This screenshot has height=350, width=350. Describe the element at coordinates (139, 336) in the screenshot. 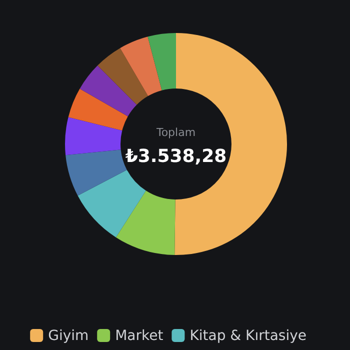

I see `legend-label: Market` at that location.